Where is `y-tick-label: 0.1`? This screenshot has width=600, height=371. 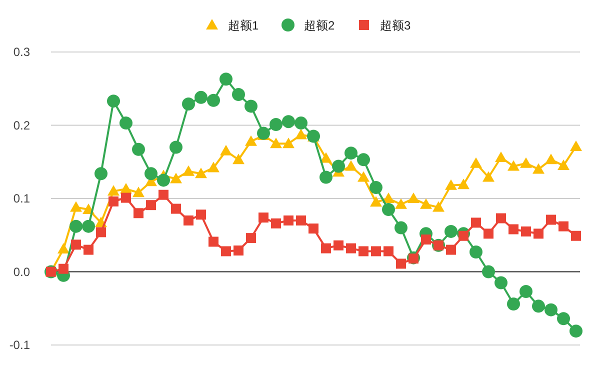 y-tick-label: 0.1 is located at coordinates (21, 199).